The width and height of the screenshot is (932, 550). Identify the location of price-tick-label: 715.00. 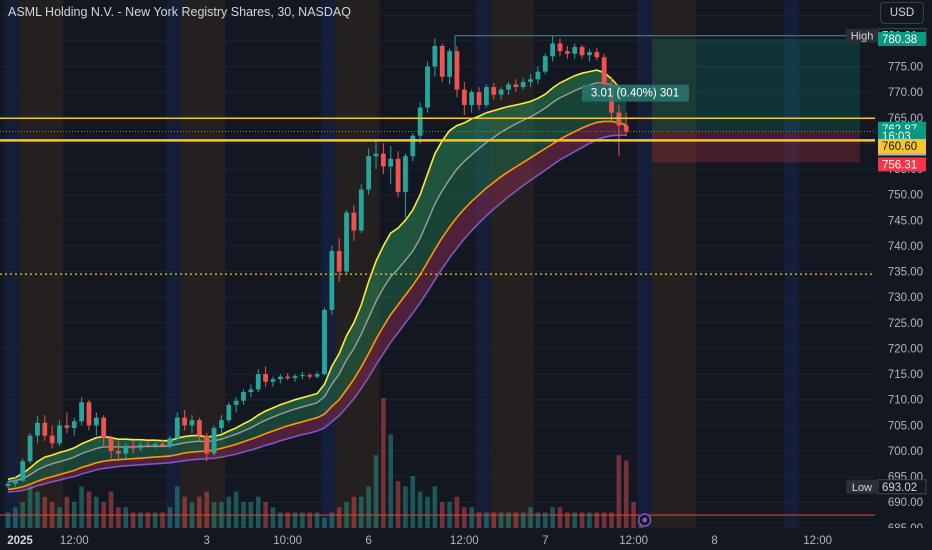
(905, 375).